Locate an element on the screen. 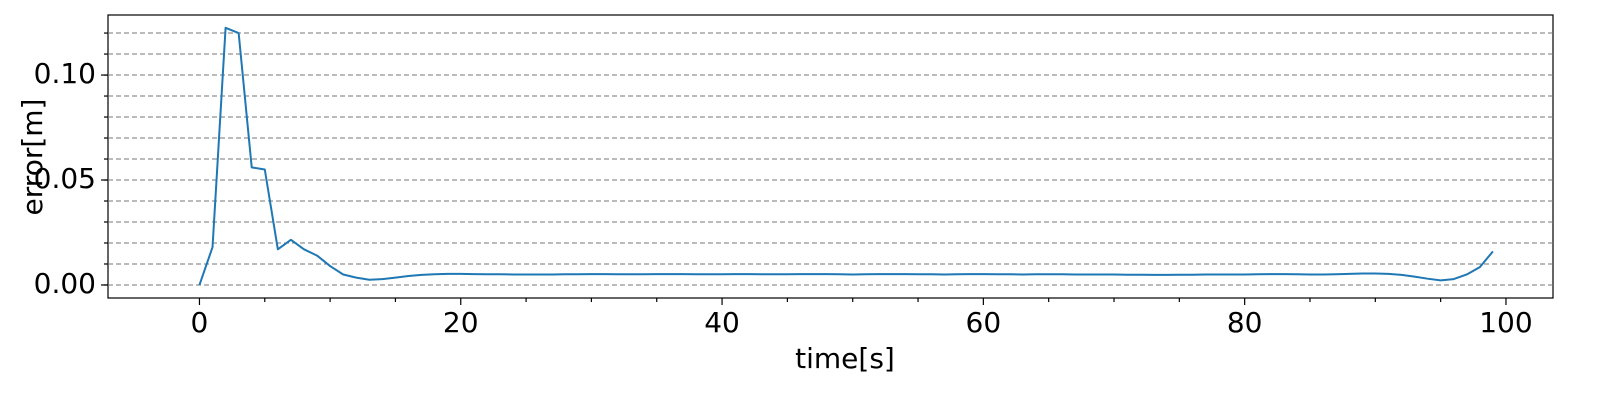 The width and height of the screenshot is (1600, 400). x-tick-label: 40 is located at coordinates (722, 322).